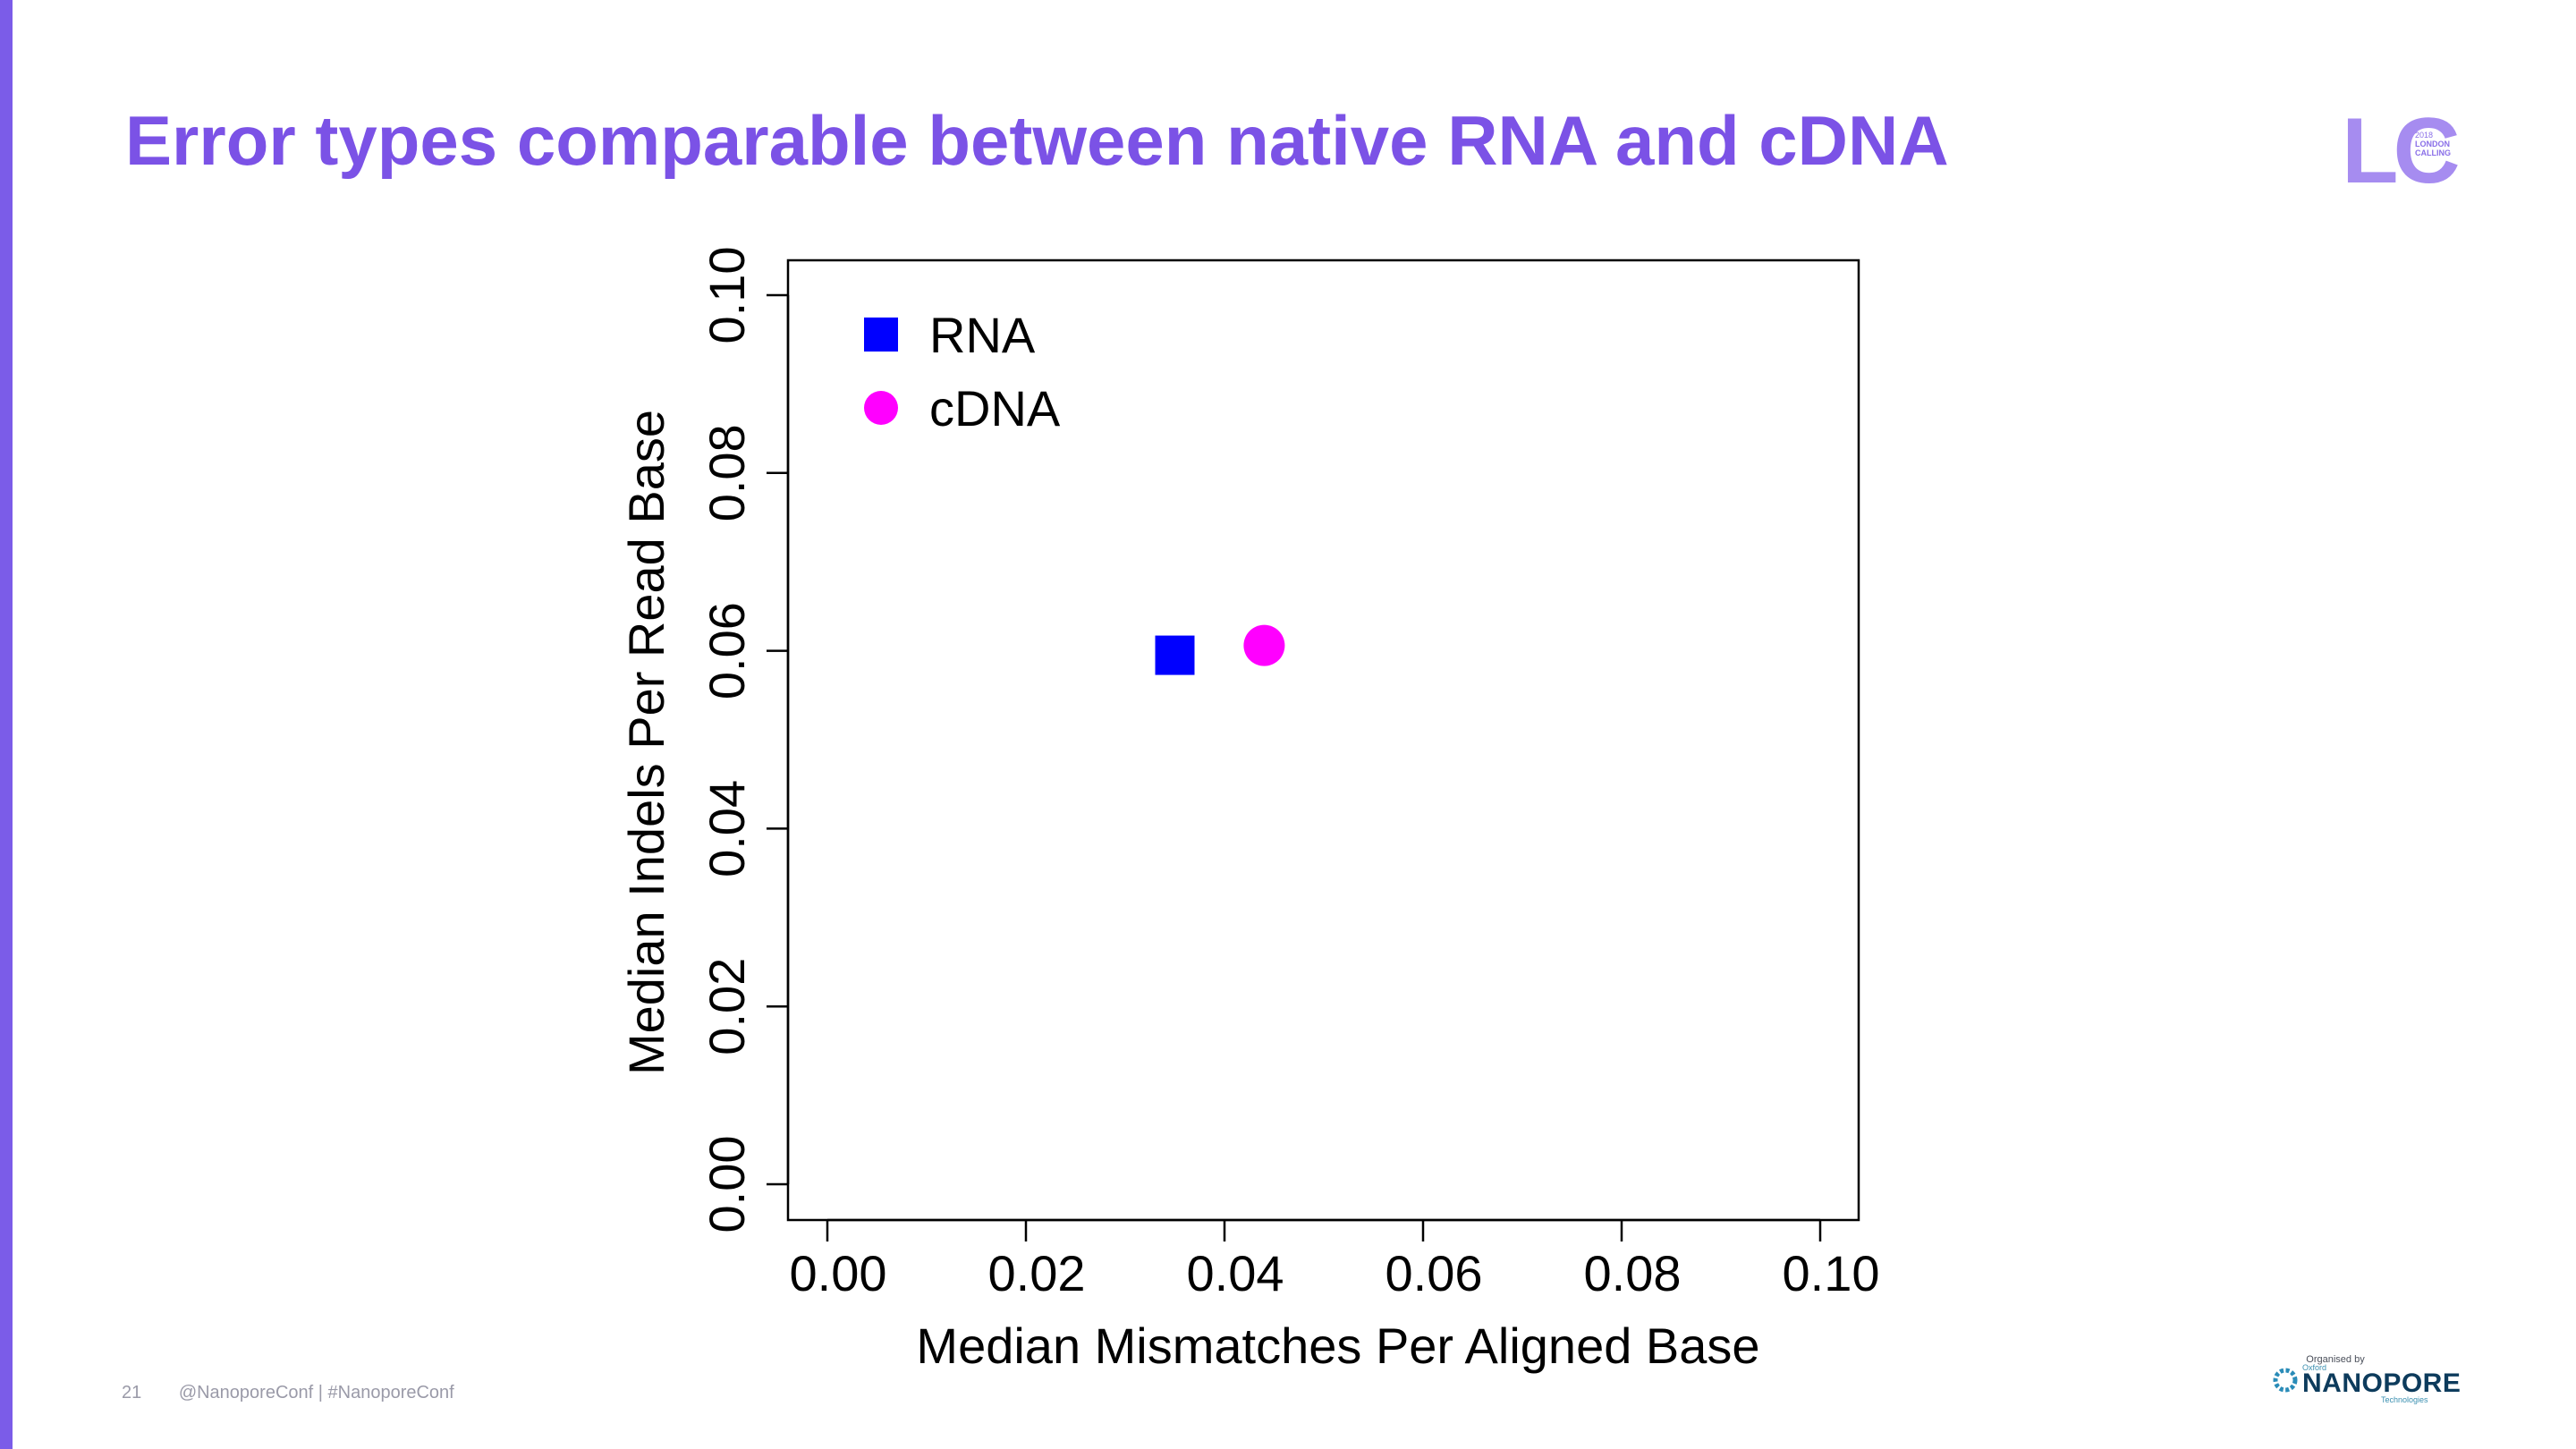 The height and width of the screenshot is (1449, 2576). I want to click on nanopore-sub: Oxford, so click(2314, 1367).